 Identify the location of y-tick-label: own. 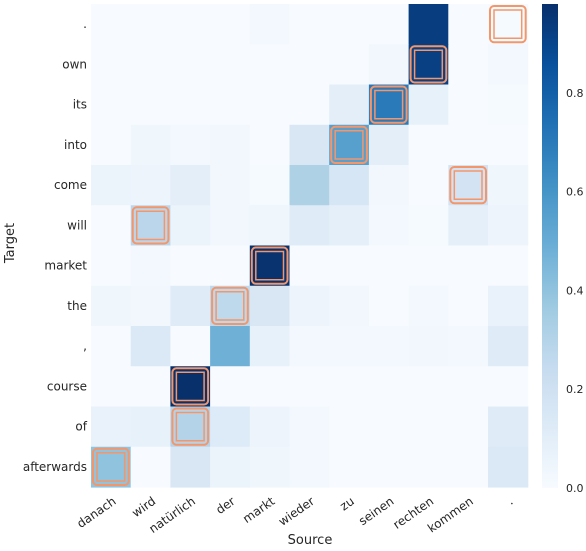
(74, 64).